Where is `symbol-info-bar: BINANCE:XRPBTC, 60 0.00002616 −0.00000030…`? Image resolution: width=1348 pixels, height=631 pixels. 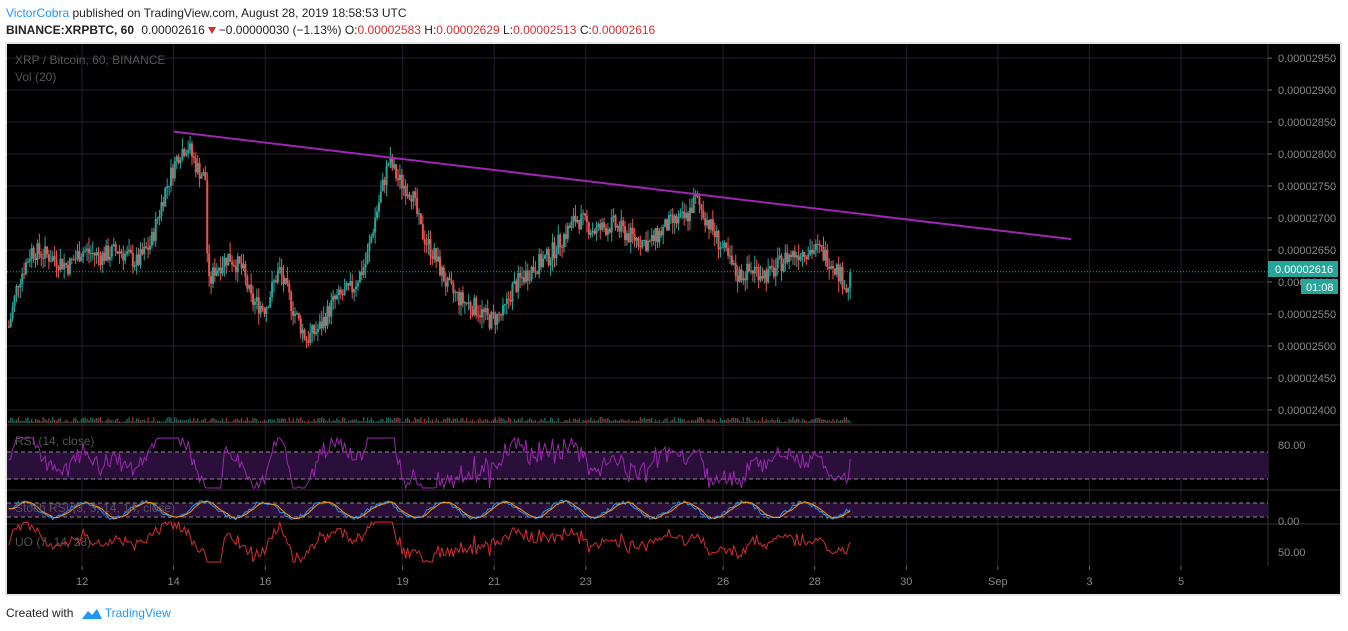
symbol-info-bar: BINANCE:XRPBTC, 60 0.00002616 −0.00000030… is located at coordinates (330, 30).